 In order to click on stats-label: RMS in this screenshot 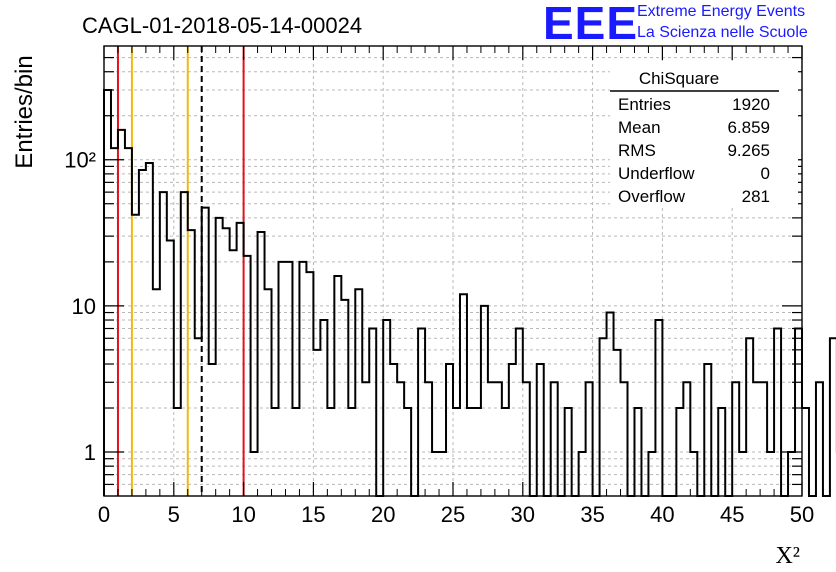, I will do `click(637, 150)`.